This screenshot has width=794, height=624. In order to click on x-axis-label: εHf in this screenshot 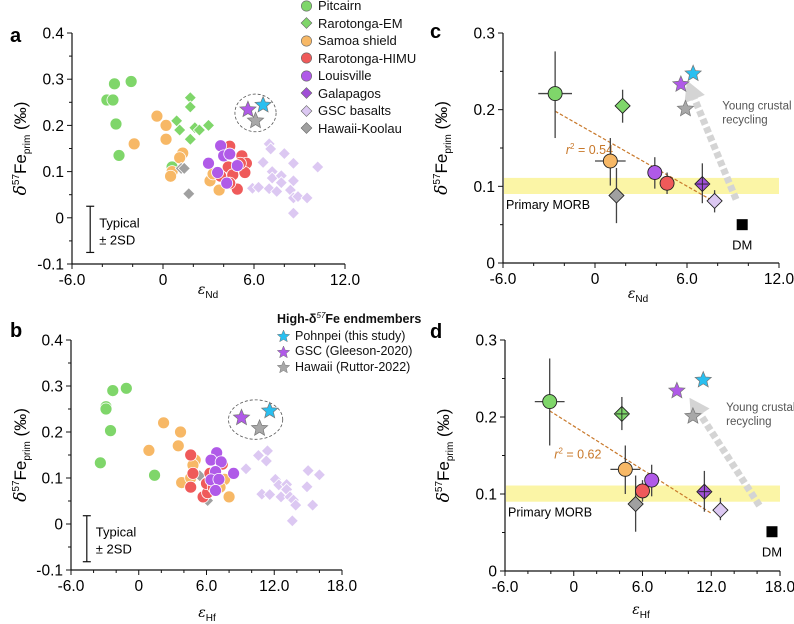, I will do `click(641, 611)`.